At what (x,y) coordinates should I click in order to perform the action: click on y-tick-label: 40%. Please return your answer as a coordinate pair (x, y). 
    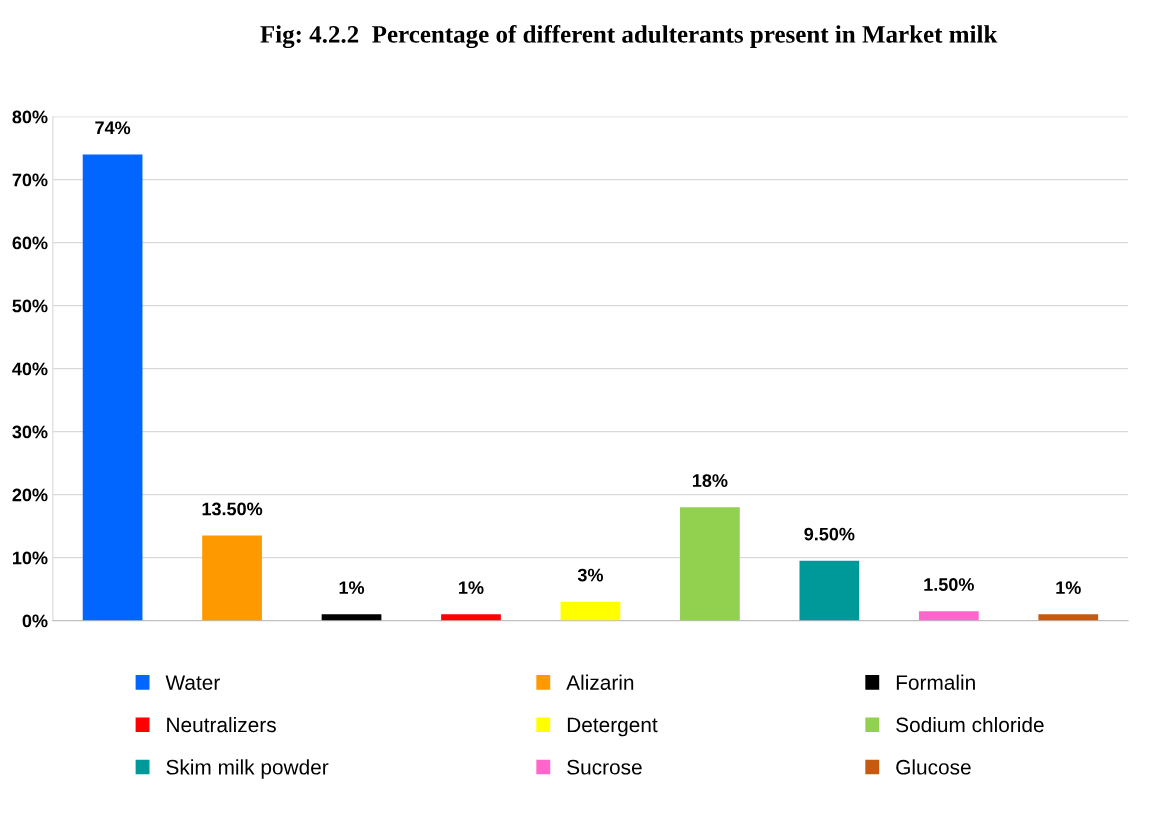
    Looking at the image, I should click on (30, 369).